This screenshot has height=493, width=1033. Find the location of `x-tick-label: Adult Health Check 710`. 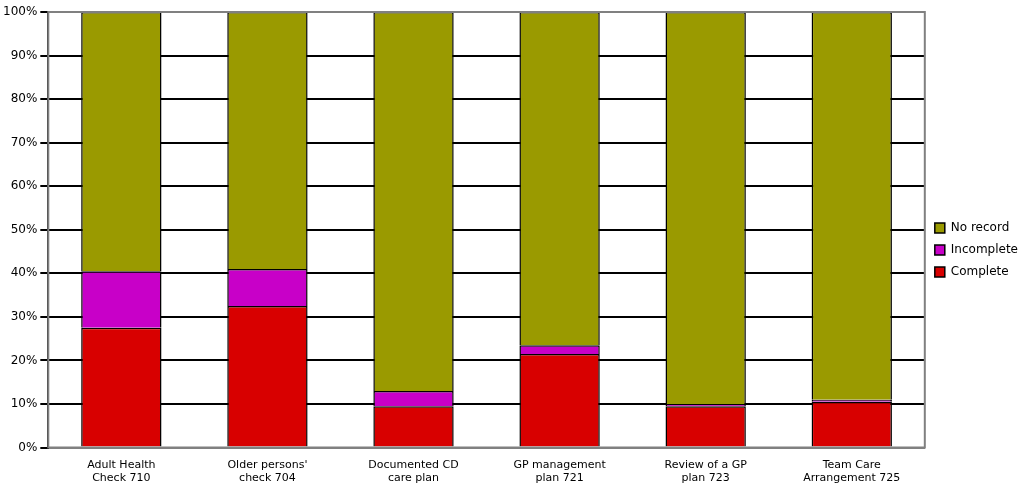

x-tick-label: Adult Health Check 710 is located at coordinates (121, 471).